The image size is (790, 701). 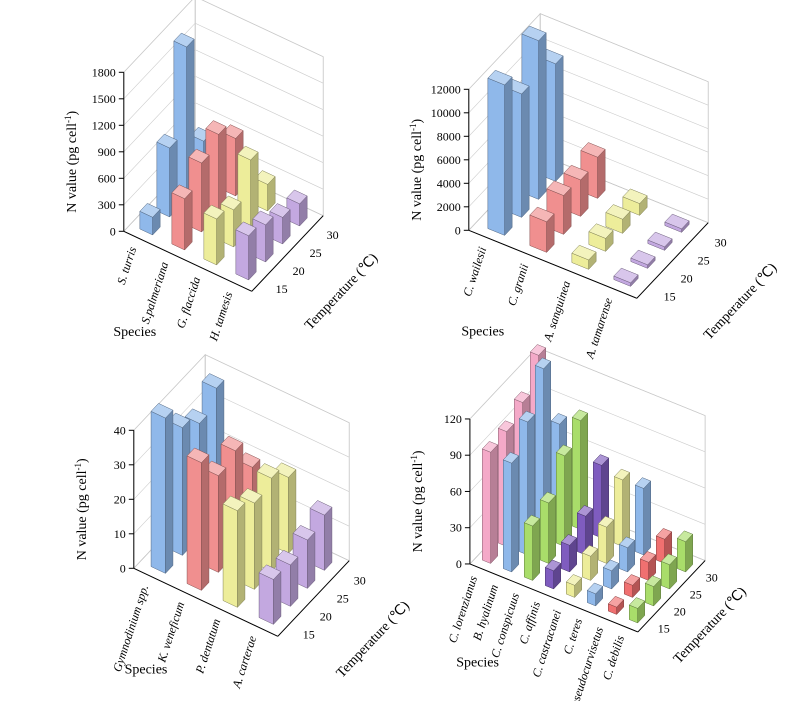 What do you see at coordinates (418, 508) in the screenshot?
I see `y-title-text: N value (pg cell` at bounding box center [418, 508].